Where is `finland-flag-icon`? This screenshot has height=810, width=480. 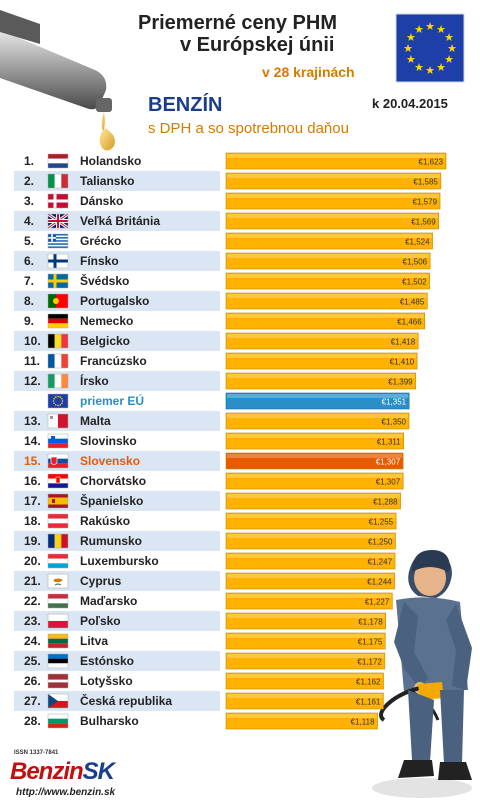 finland-flag-icon is located at coordinates (58, 261).